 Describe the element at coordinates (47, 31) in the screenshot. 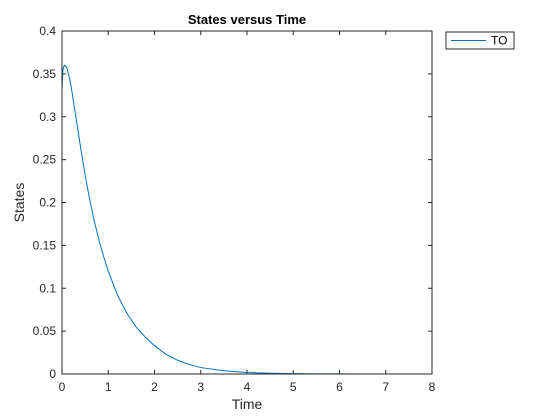

I see `y-tick-label: 0.4` at that location.